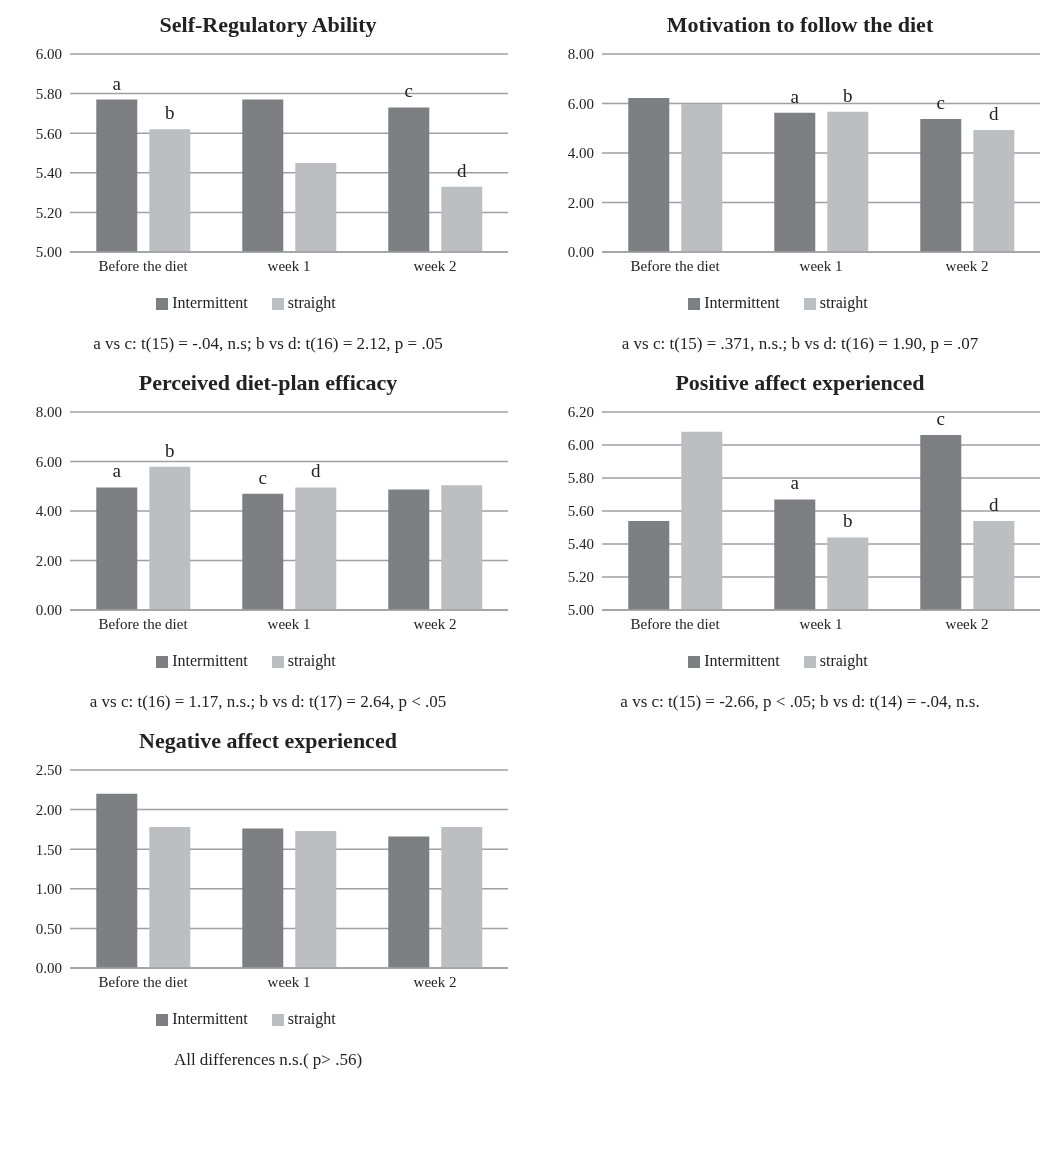 Image resolution: width=1057 pixels, height=1165 pixels. What do you see at coordinates (48, 928) in the screenshot?
I see `y-tick-label: 0.50` at bounding box center [48, 928].